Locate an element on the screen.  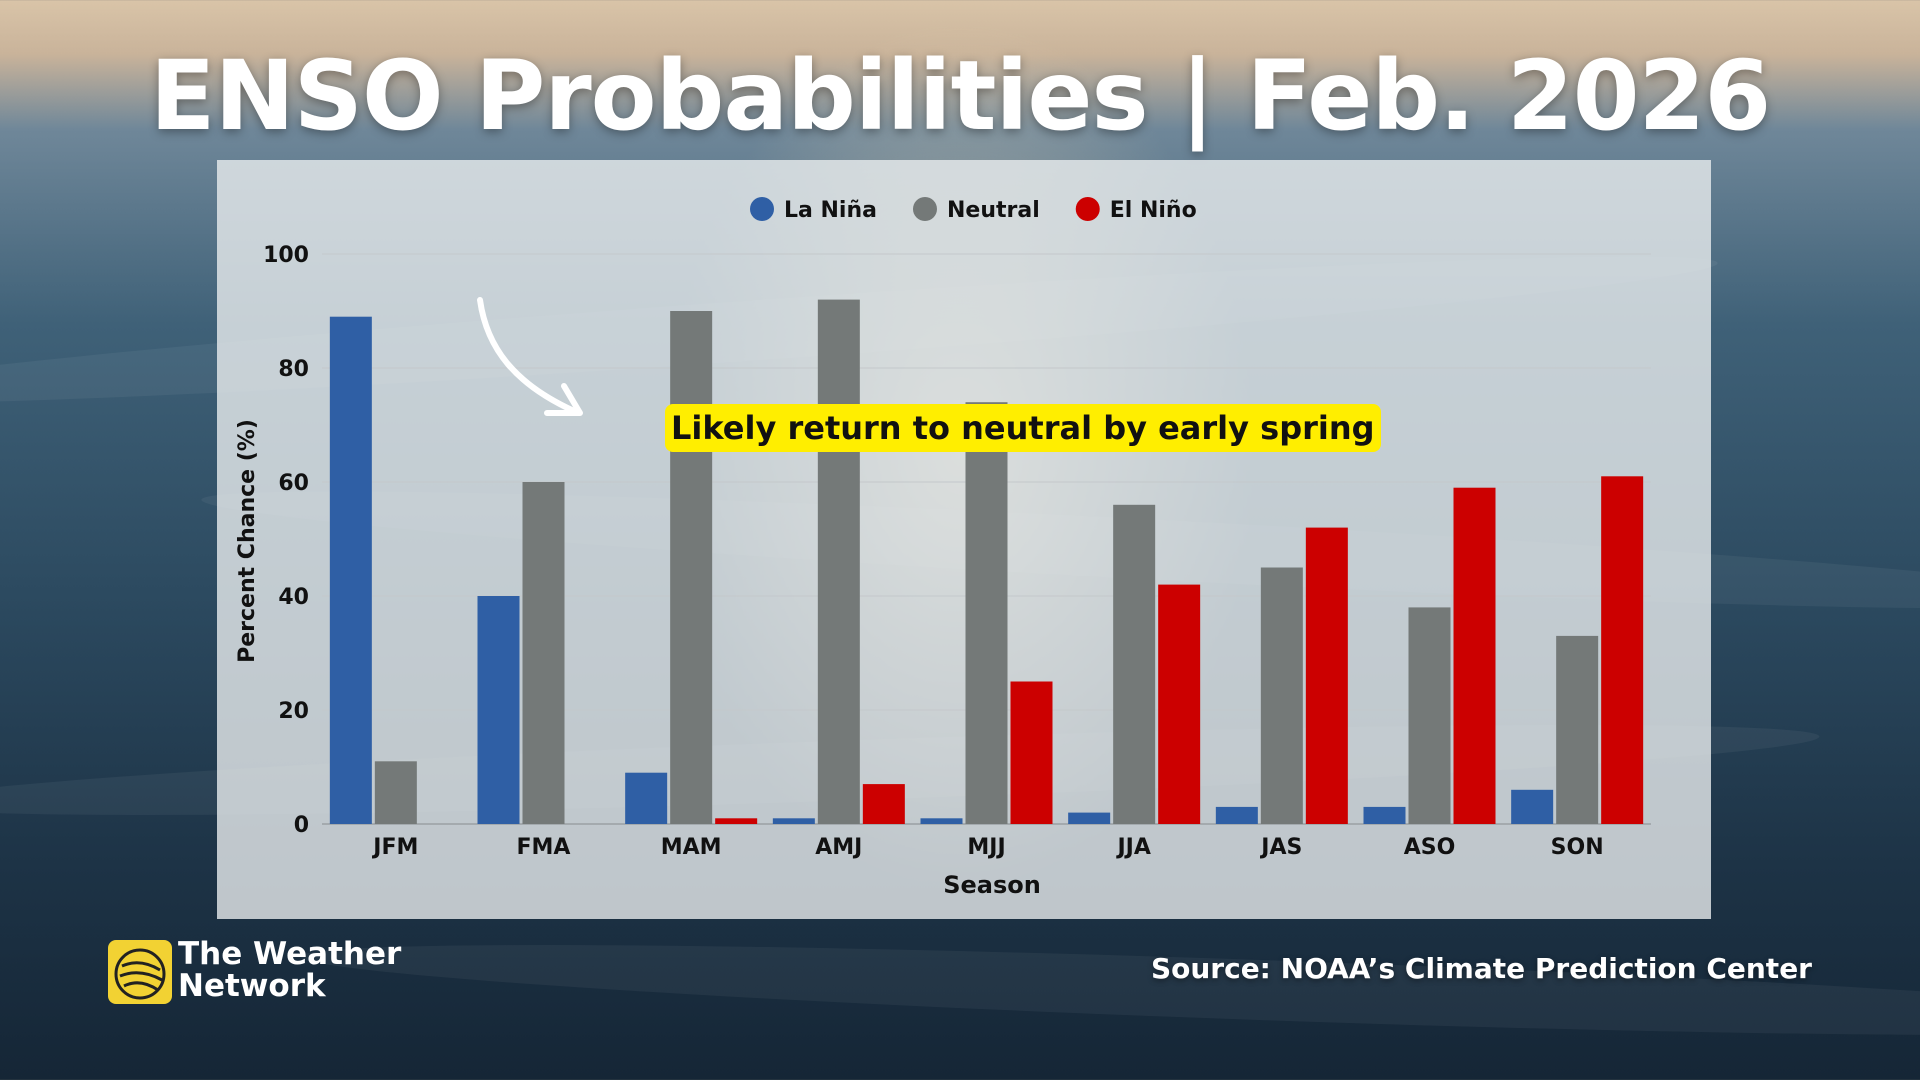
bar-jja-elnio is located at coordinates (1179, 704).